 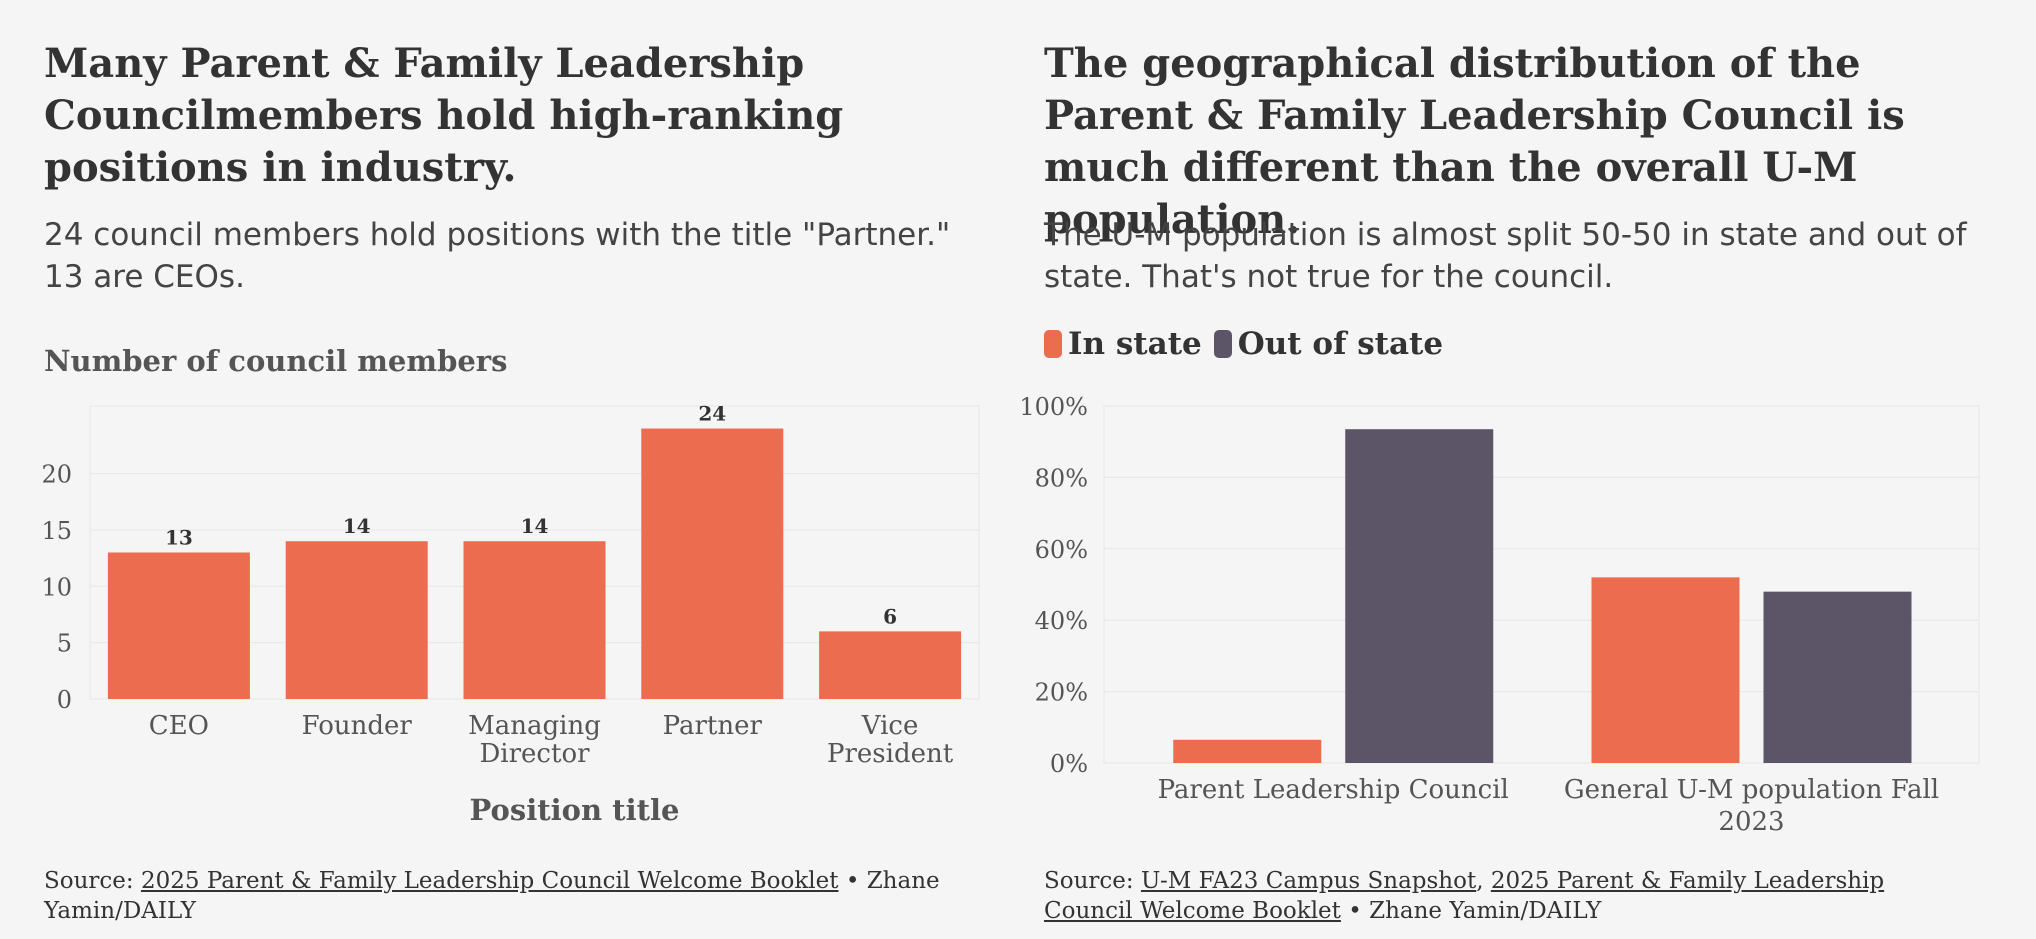 I want to click on legend-item-out-of-state: Out of state, so click(x=1328, y=344).